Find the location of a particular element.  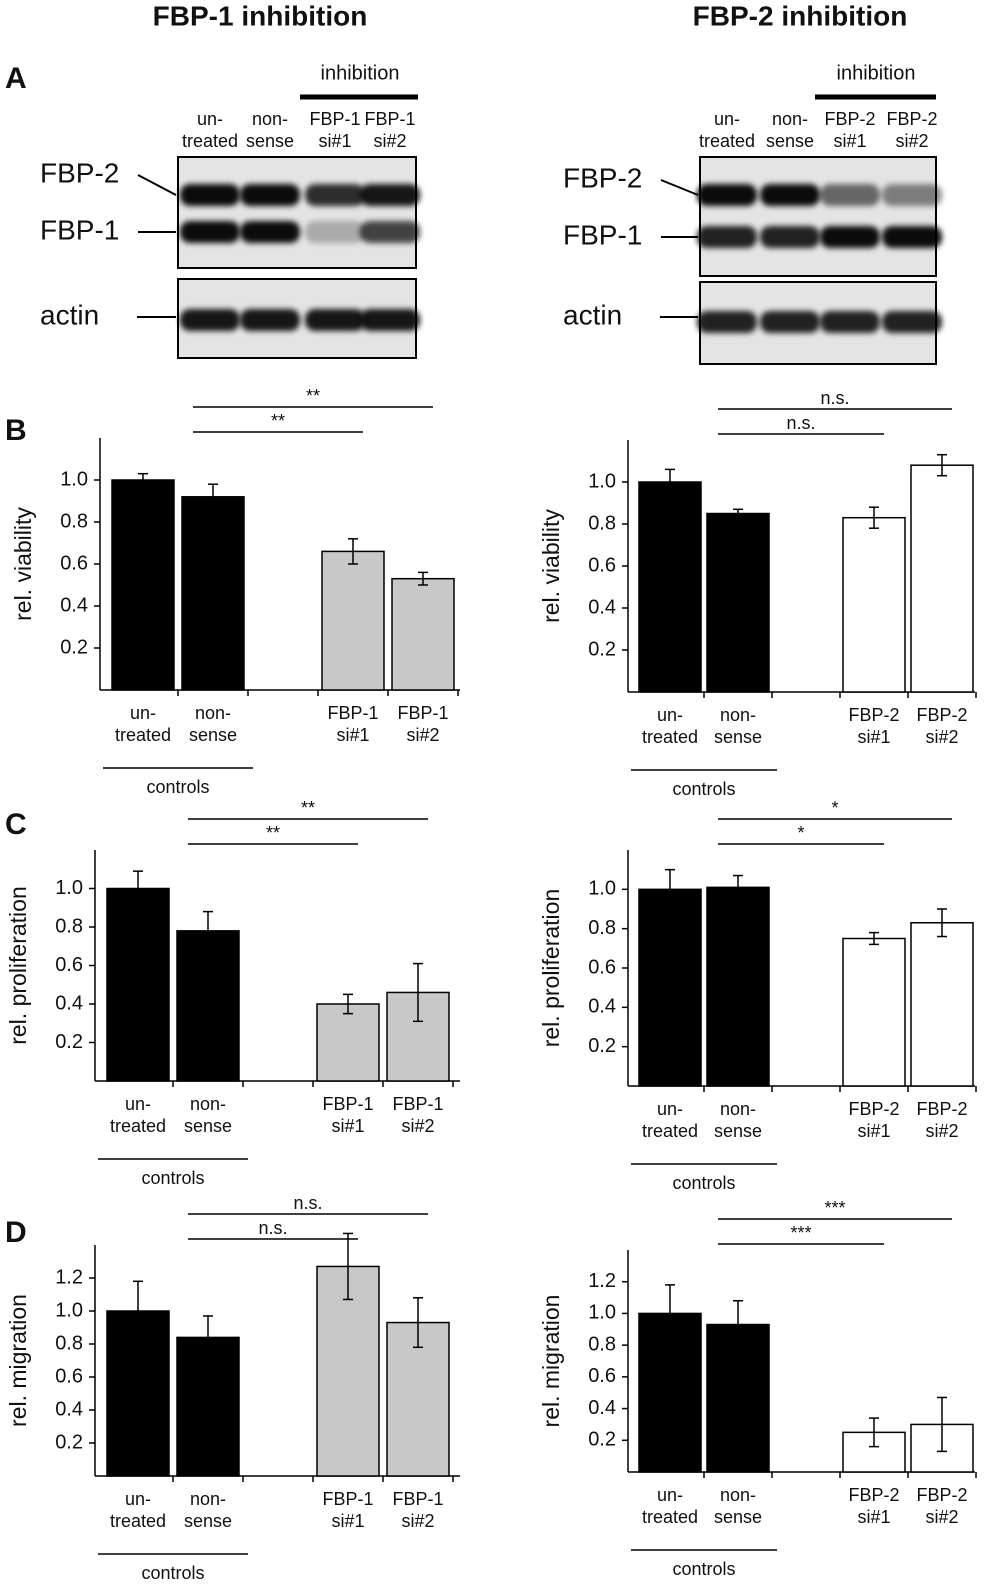

y-axis-label: rel. proliferation is located at coordinates (18, 965).